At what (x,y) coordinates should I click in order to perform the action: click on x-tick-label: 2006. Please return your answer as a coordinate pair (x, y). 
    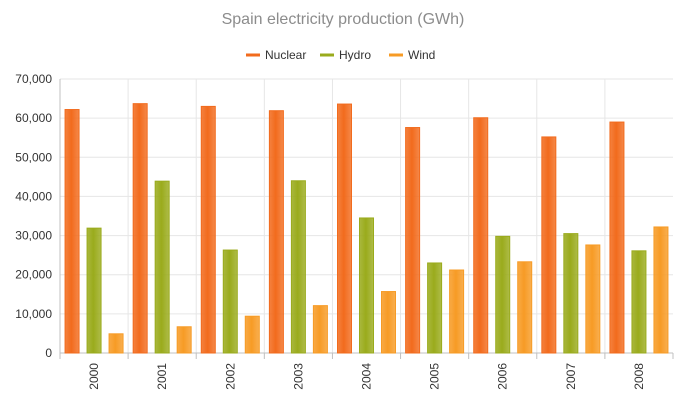
    Looking at the image, I should click on (503, 376).